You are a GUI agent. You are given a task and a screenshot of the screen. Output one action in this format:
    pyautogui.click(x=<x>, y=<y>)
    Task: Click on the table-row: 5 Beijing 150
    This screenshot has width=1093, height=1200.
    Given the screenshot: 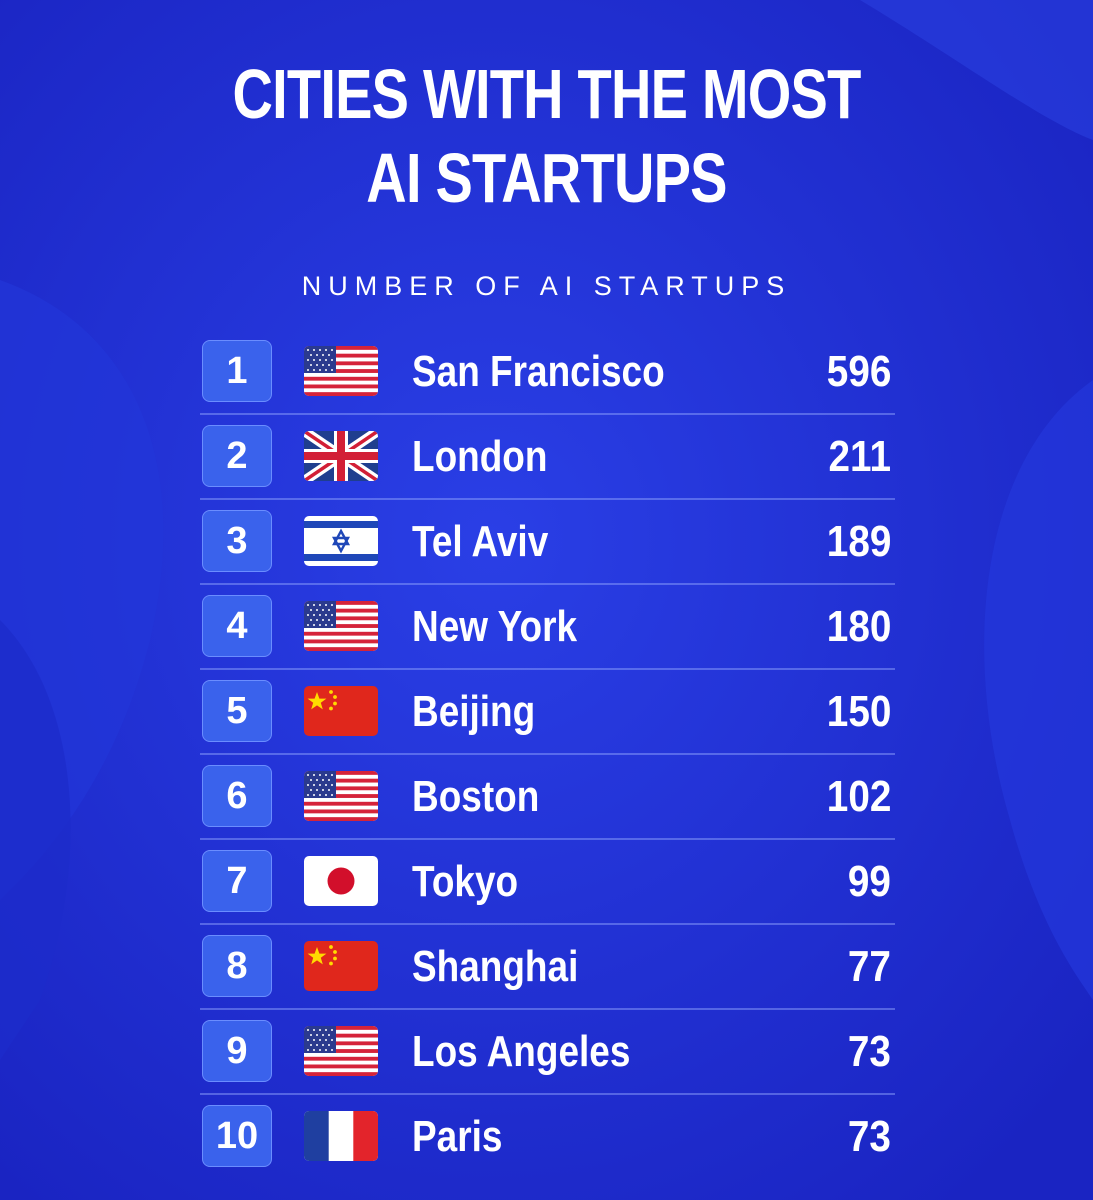 What is the action you would take?
    pyautogui.click(x=547, y=712)
    